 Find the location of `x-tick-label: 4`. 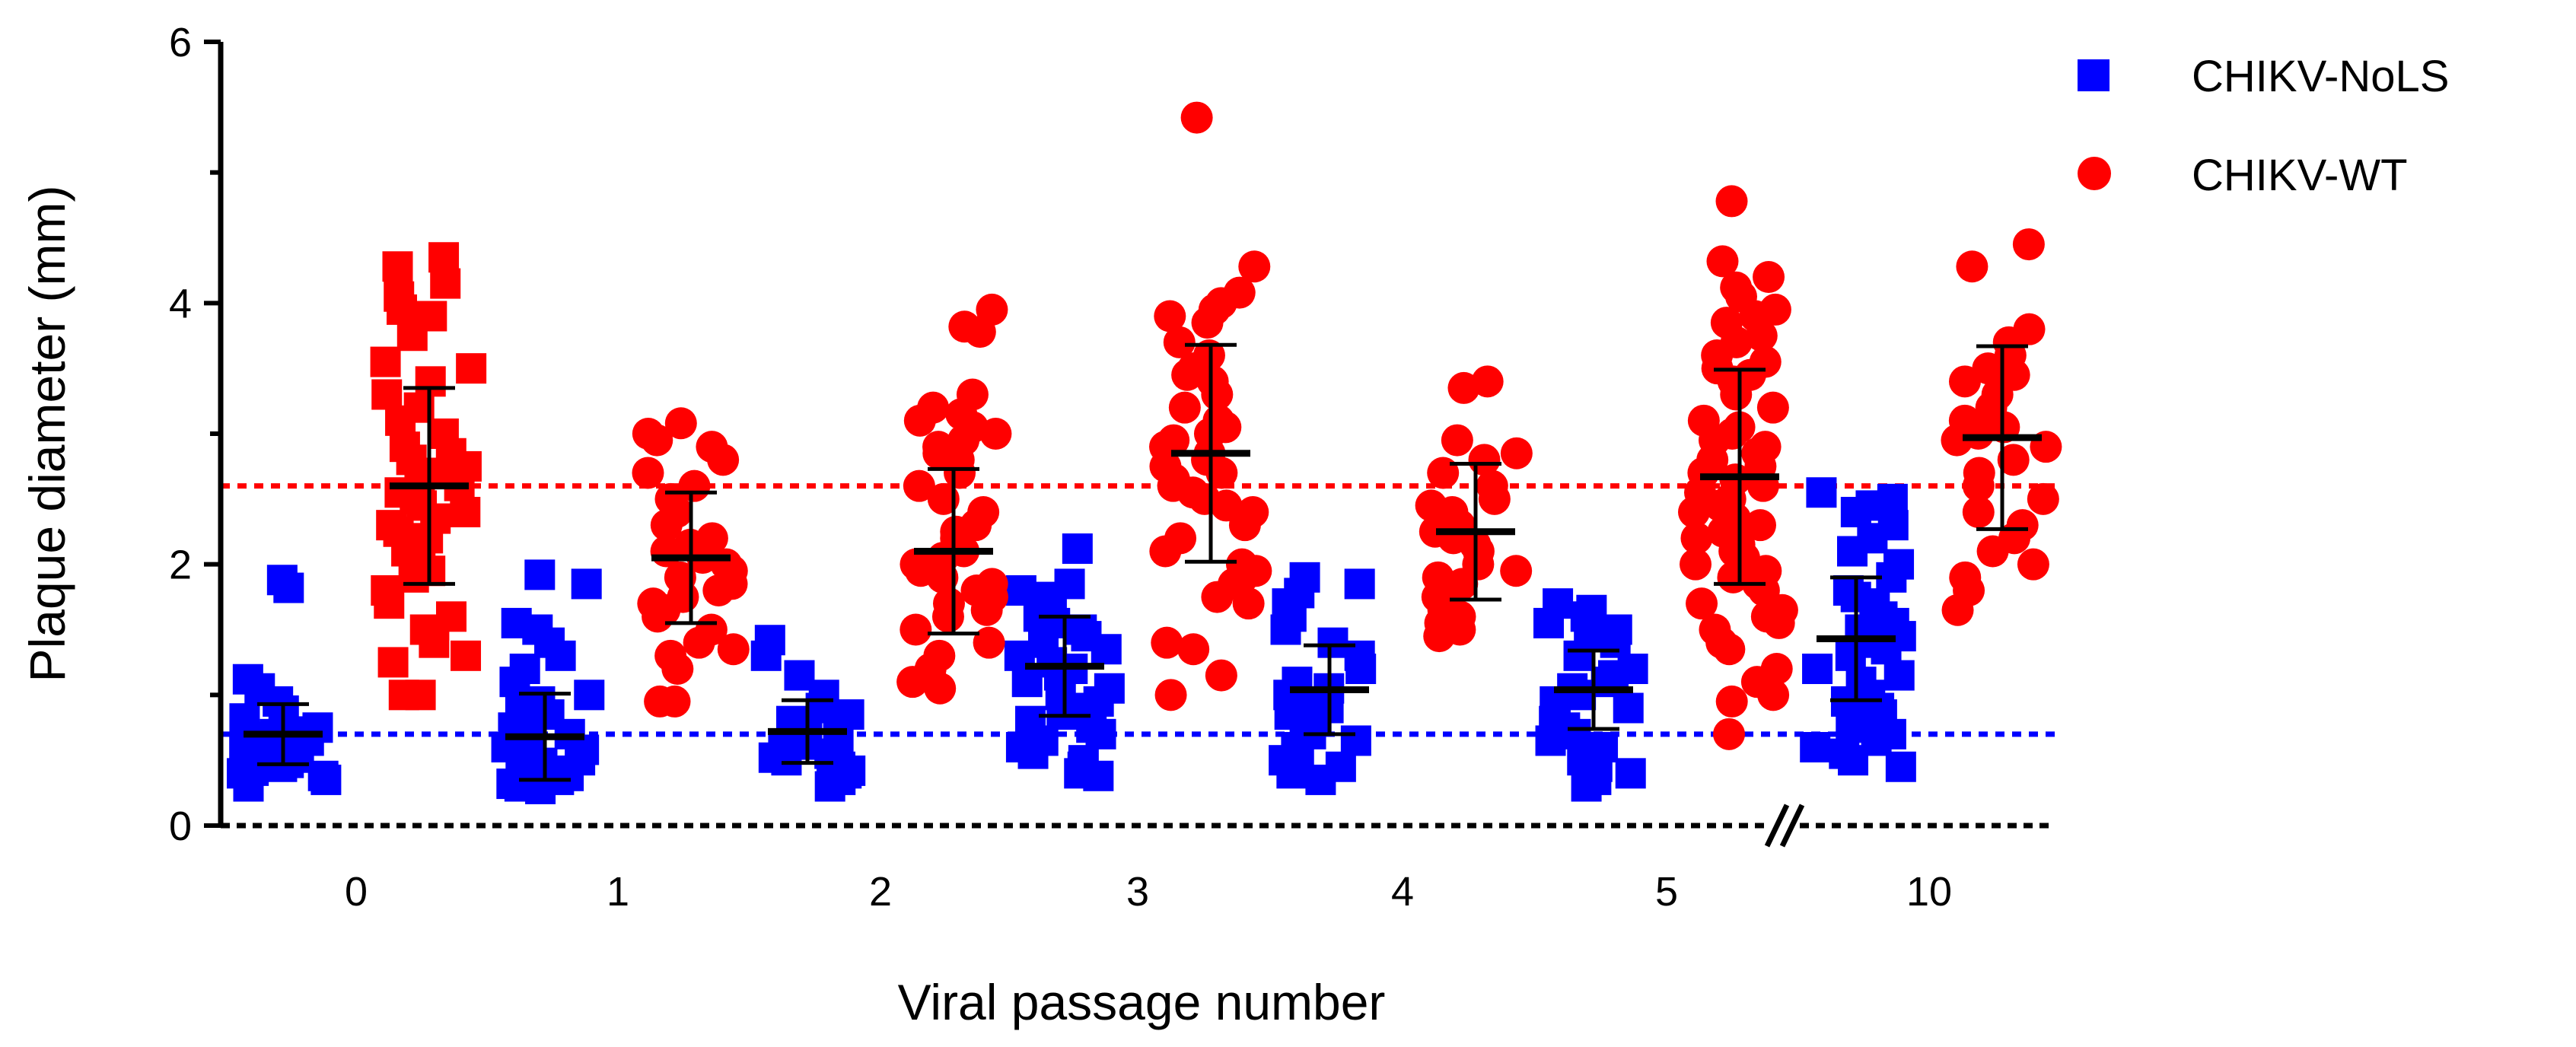

x-tick-label: 4 is located at coordinates (1402, 892).